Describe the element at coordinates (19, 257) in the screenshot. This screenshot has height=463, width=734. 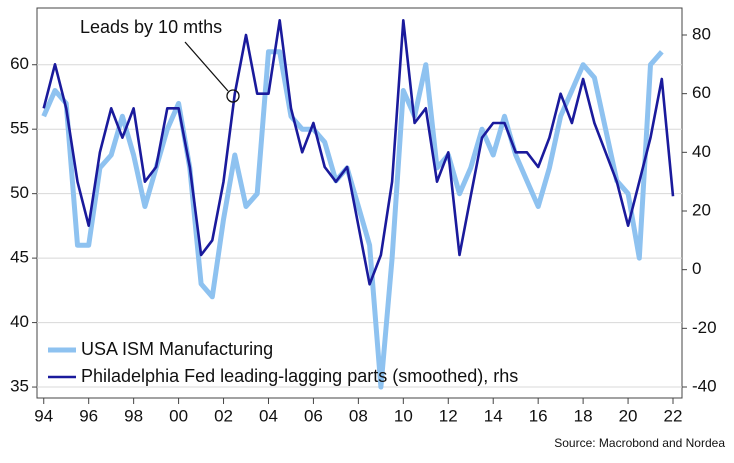
I see `y-tick-label: 45` at that location.